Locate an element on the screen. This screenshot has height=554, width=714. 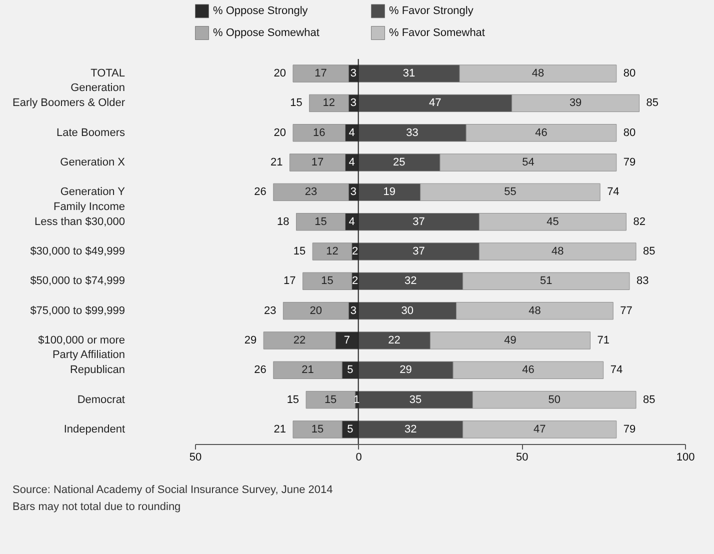
data-label: 35 is located at coordinates (415, 400).